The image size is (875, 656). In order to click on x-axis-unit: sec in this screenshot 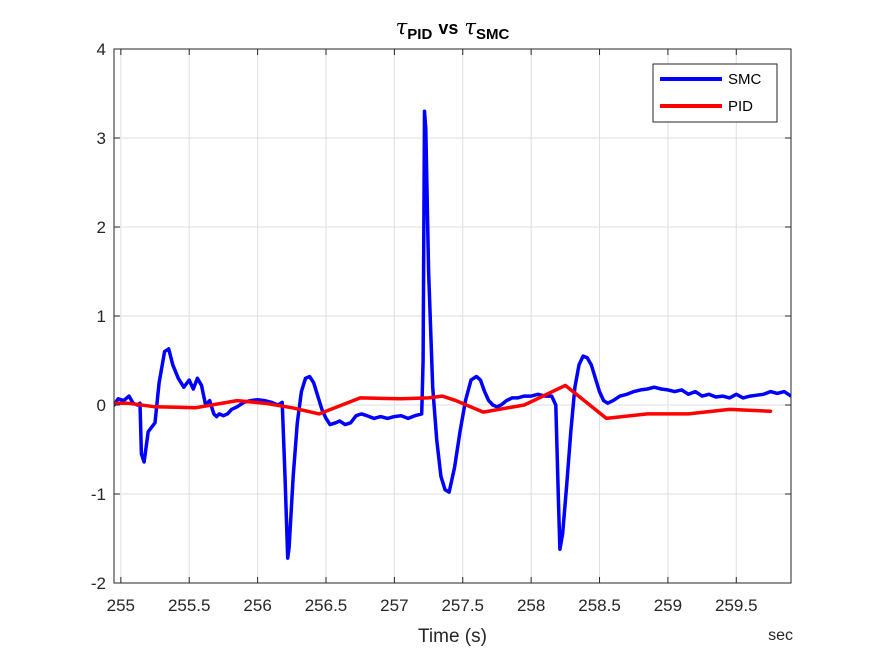, I will do `click(780, 635)`.